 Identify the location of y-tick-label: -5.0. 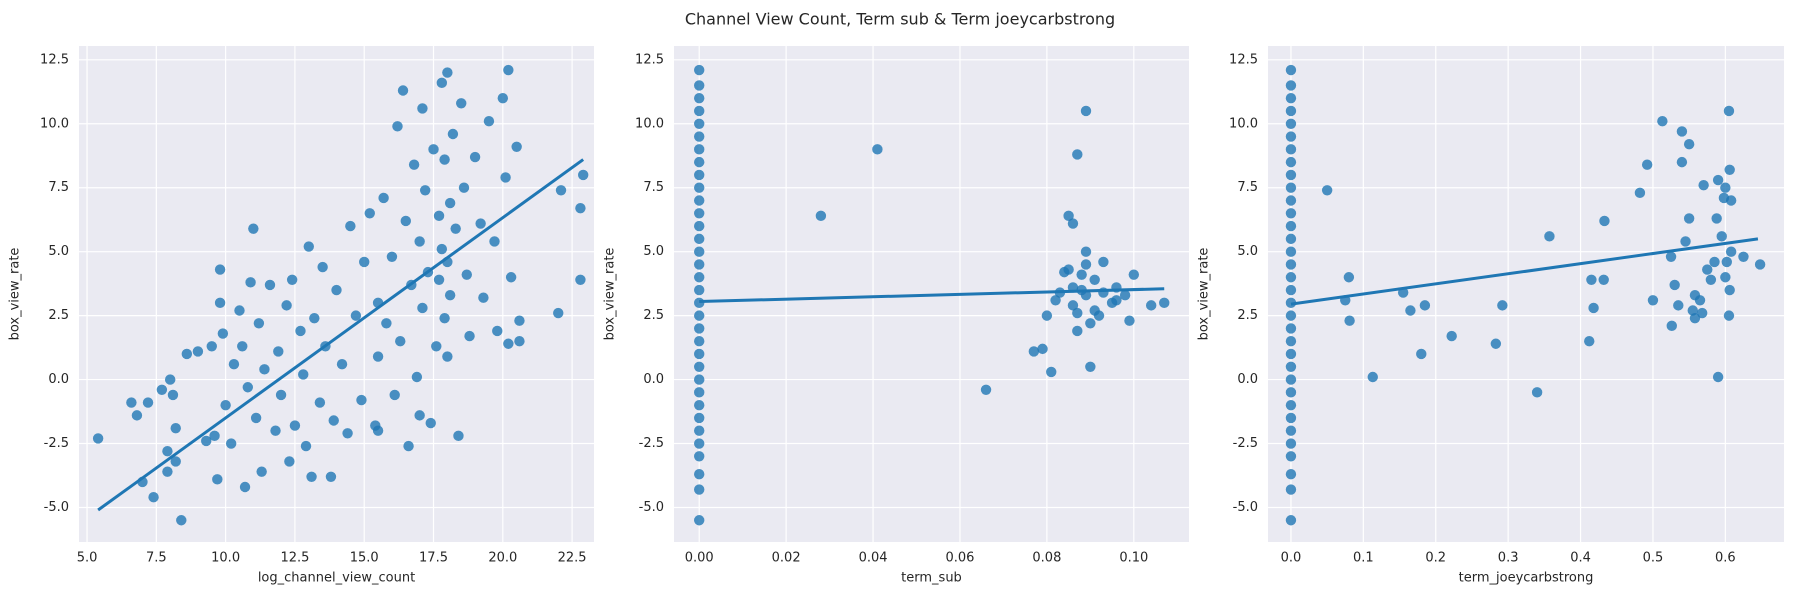
(56, 507).